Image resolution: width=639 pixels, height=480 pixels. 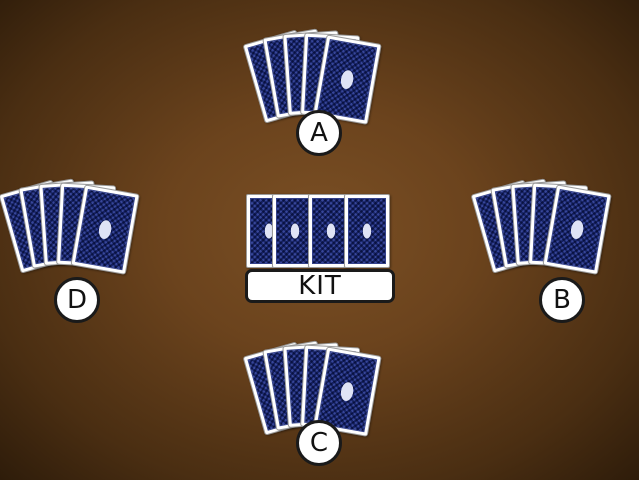 I want to click on player-b-badge: B, so click(x=562, y=300).